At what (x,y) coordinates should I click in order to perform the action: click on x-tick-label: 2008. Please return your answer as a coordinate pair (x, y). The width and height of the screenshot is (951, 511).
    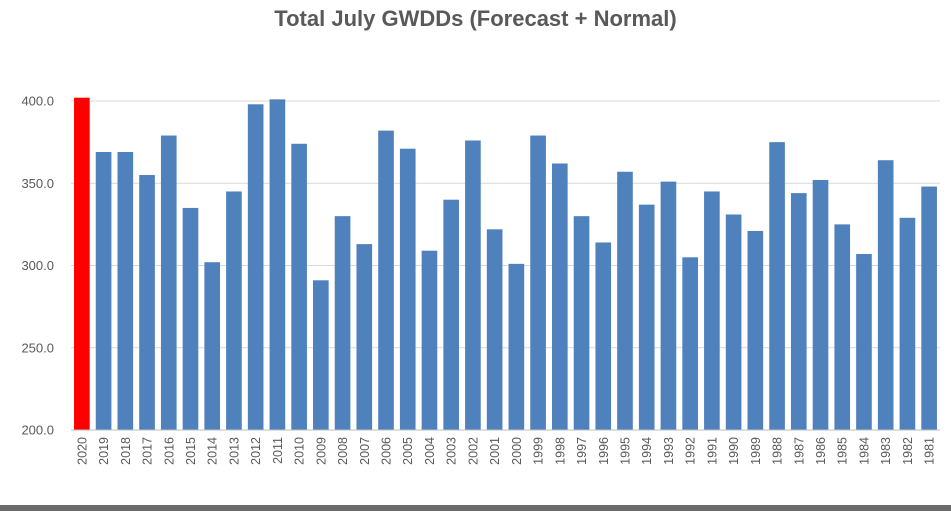
    Looking at the image, I should click on (343, 451).